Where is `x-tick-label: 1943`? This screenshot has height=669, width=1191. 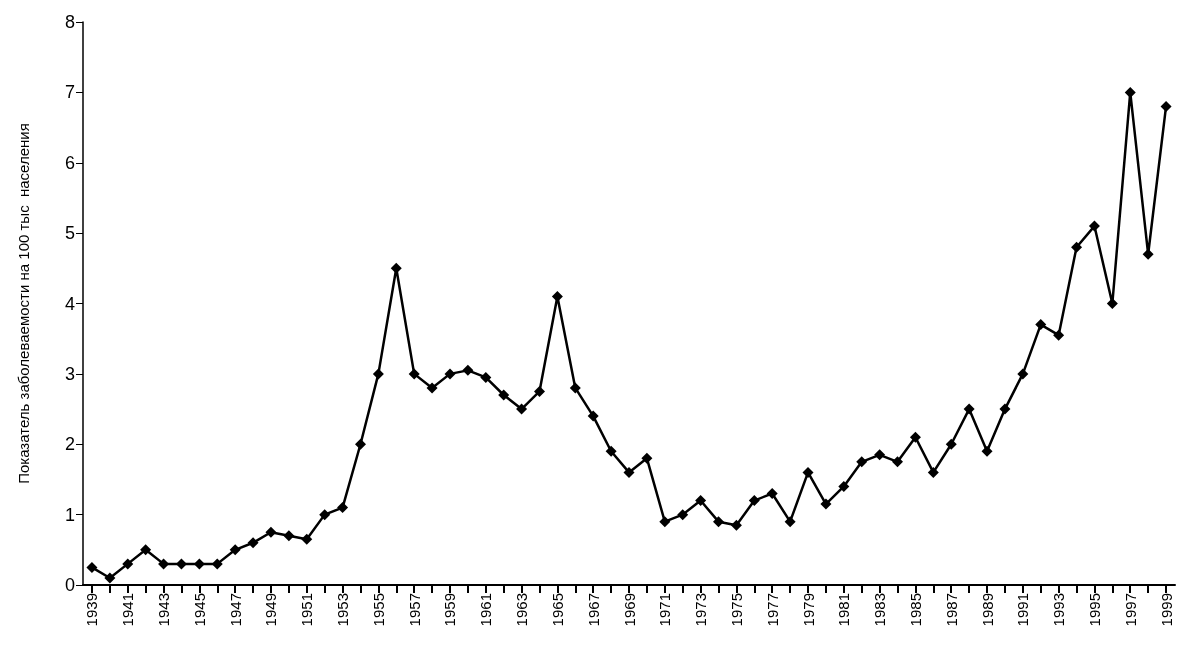 x-tick-label: 1943 is located at coordinates (164, 610).